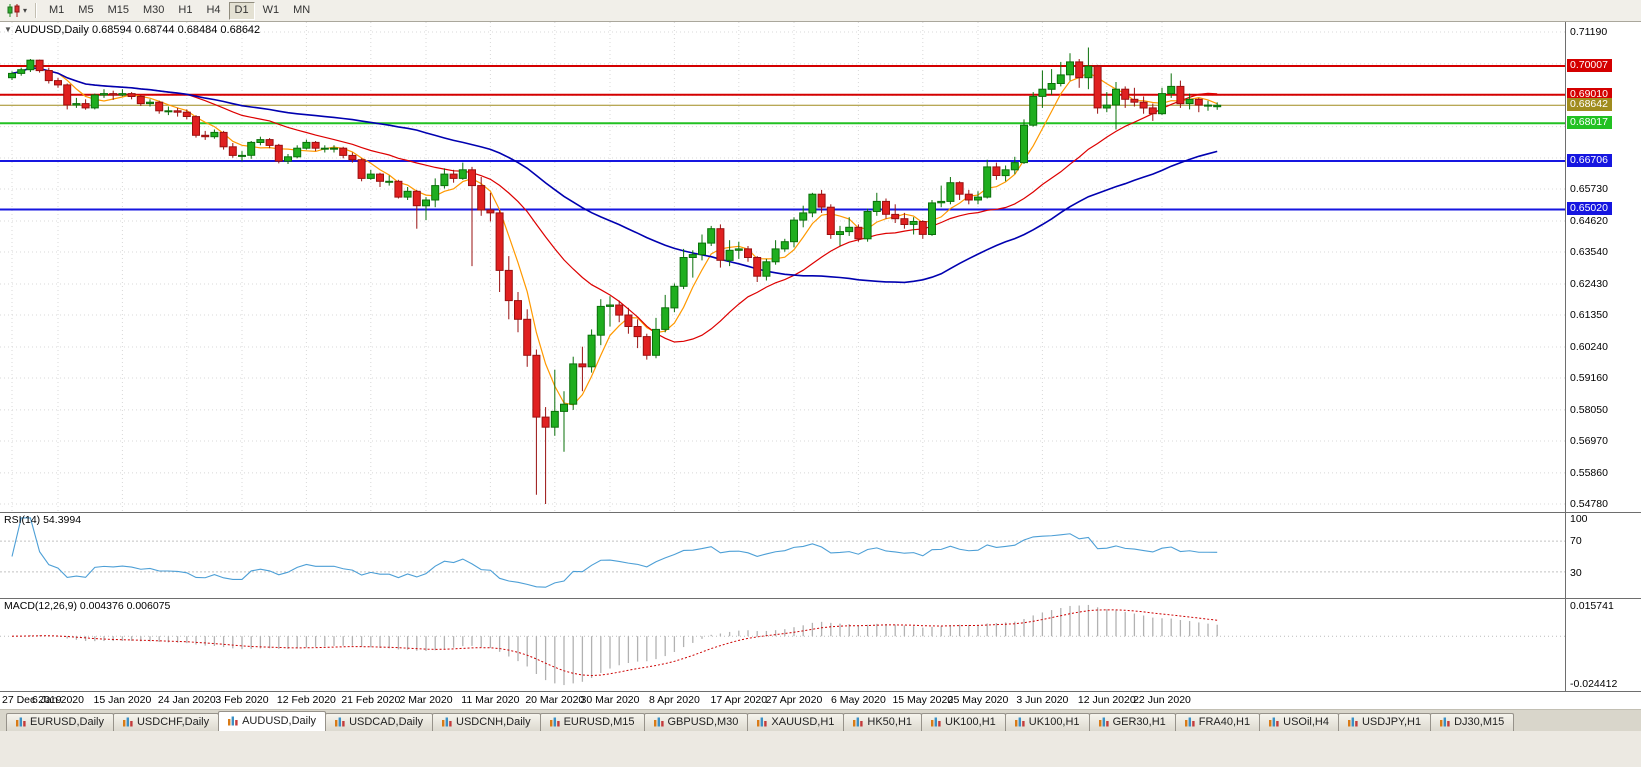  I want to click on timeframe-button-group: M1 M5 M15 M30 H1 H4 D1 W1 MN, so click(179, 10).